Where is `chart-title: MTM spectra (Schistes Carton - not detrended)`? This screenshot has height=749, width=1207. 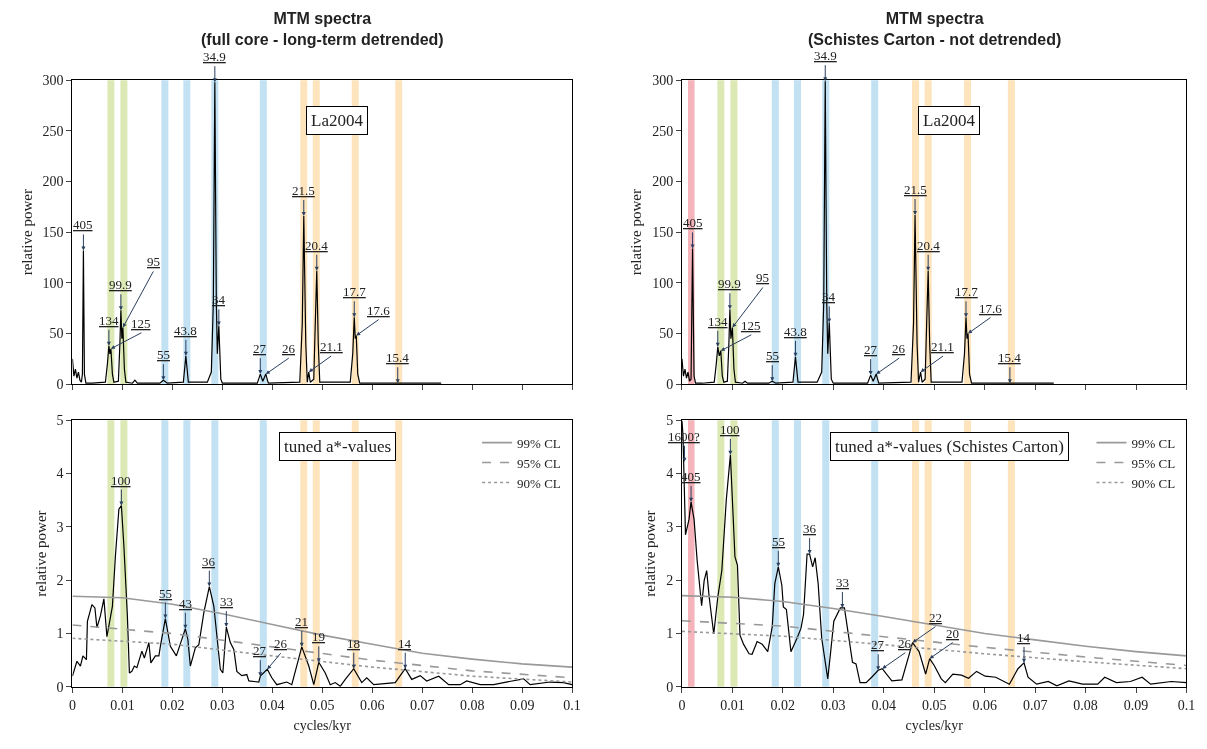 chart-title: MTM spectra (Schistes Carton - not detrended) is located at coordinates (935, 29).